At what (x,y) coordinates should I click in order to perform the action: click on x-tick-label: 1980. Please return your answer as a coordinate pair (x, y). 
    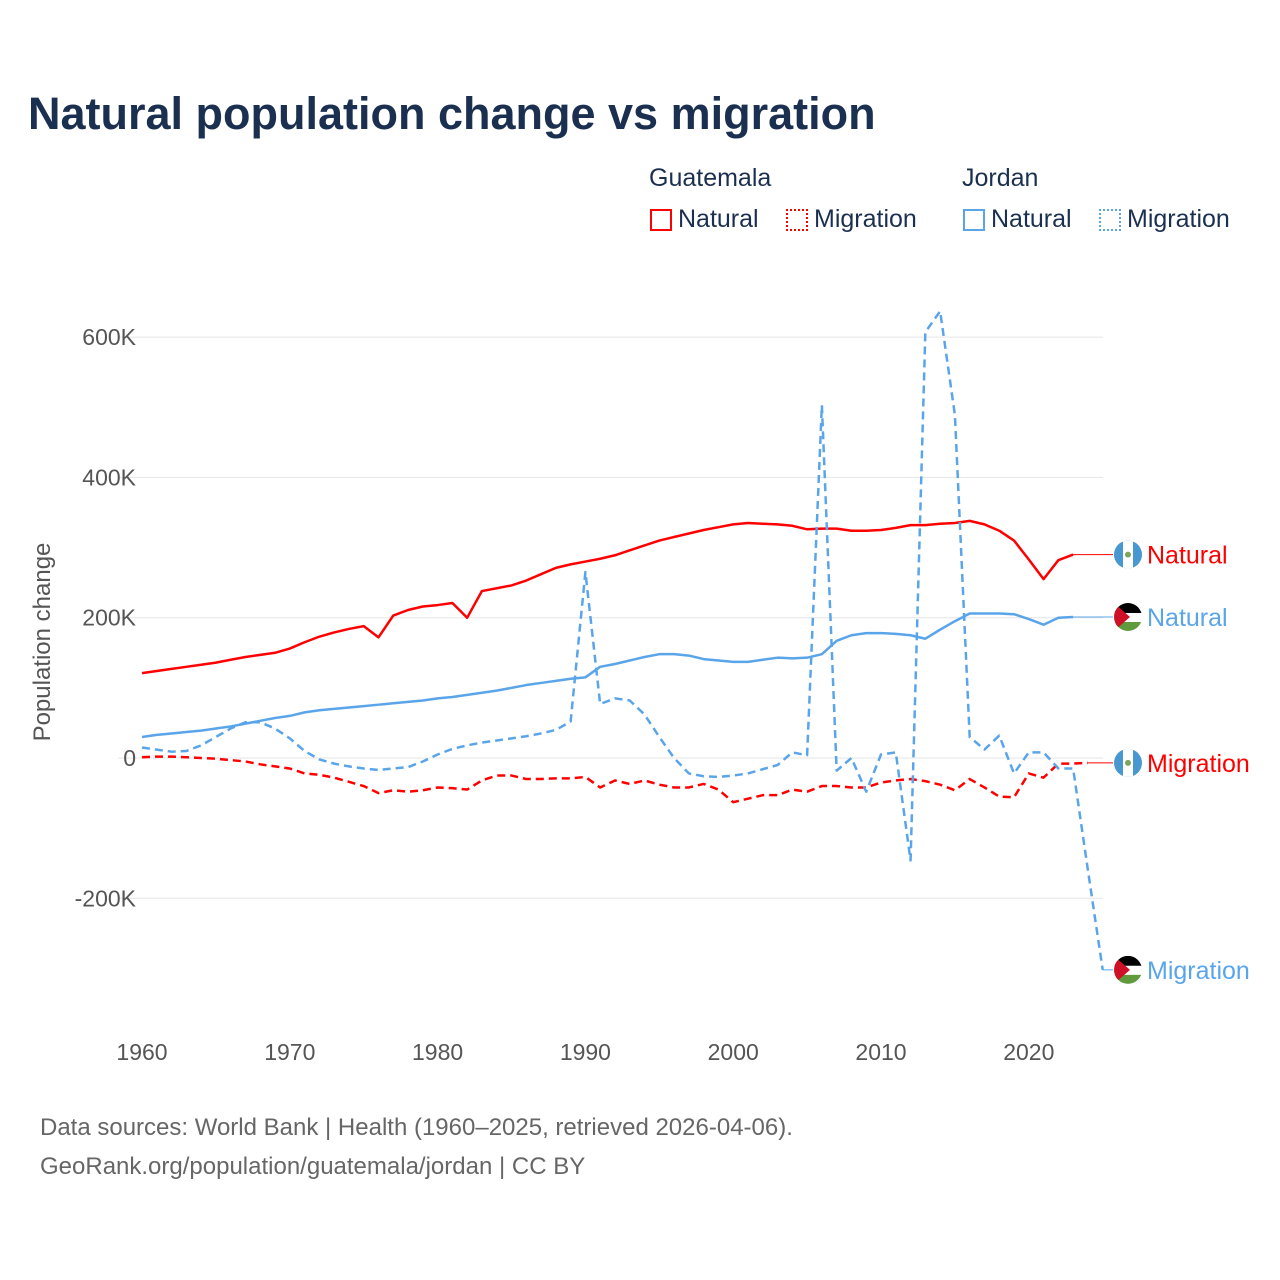
    Looking at the image, I should click on (437, 1052).